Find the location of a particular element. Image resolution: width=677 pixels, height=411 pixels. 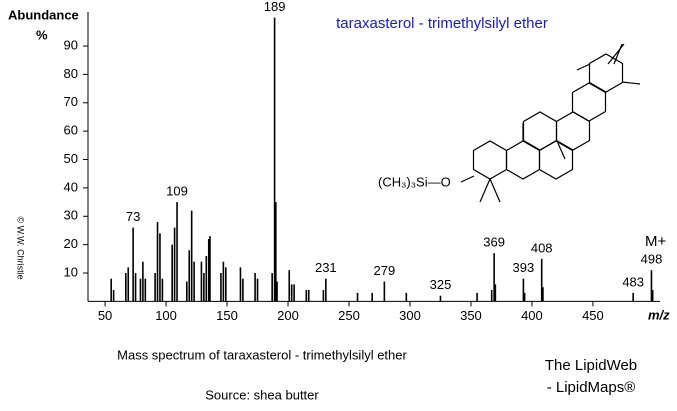

peak-label: 325 is located at coordinates (441, 284).